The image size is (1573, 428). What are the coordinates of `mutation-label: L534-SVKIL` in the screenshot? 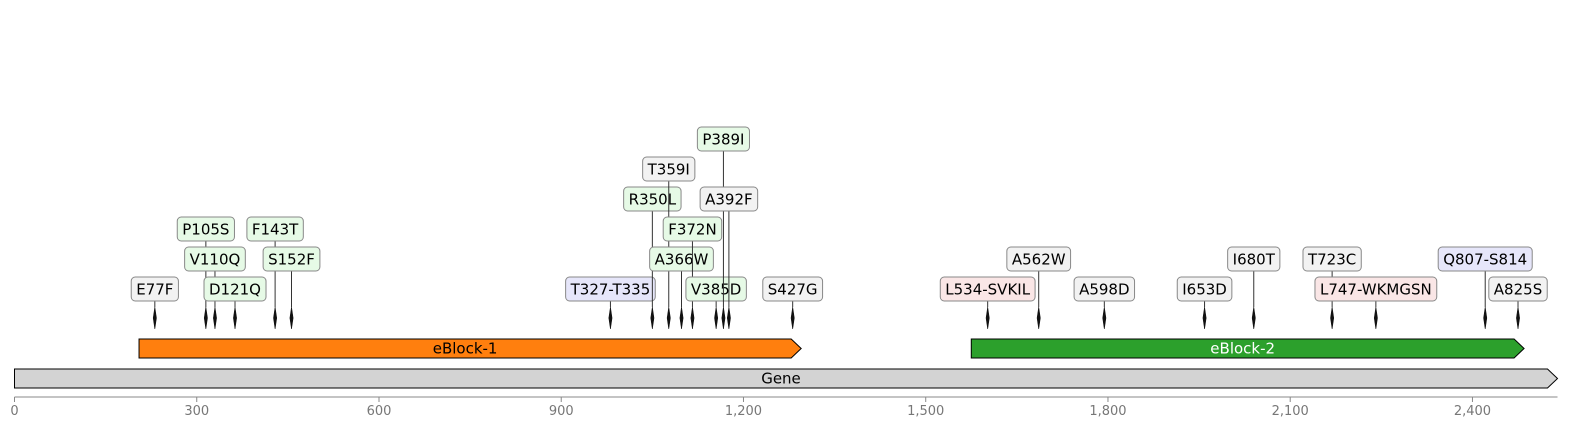 It's located at (987, 289).